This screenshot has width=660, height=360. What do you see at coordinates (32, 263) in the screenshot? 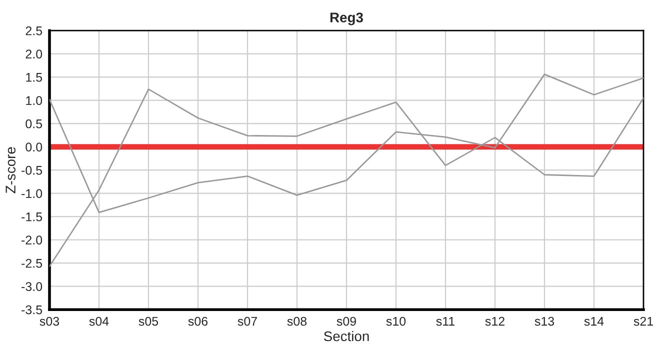
I see `y-tick-label: -2.5` at bounding box center [32, 263].